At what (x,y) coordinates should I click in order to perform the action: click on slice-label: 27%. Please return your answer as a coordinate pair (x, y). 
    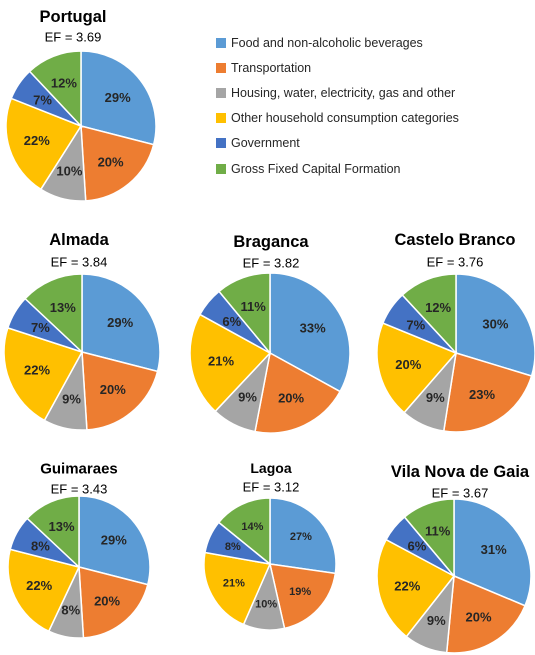
    Looking at the image, I should click on (301, 537).